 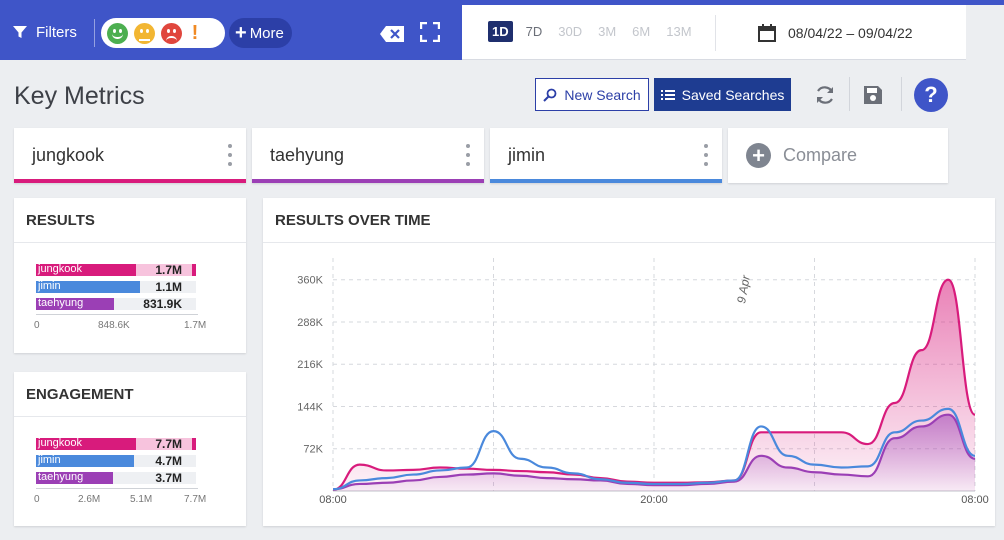 I want to click on search-name: jimin, so click(x=527, y=155).